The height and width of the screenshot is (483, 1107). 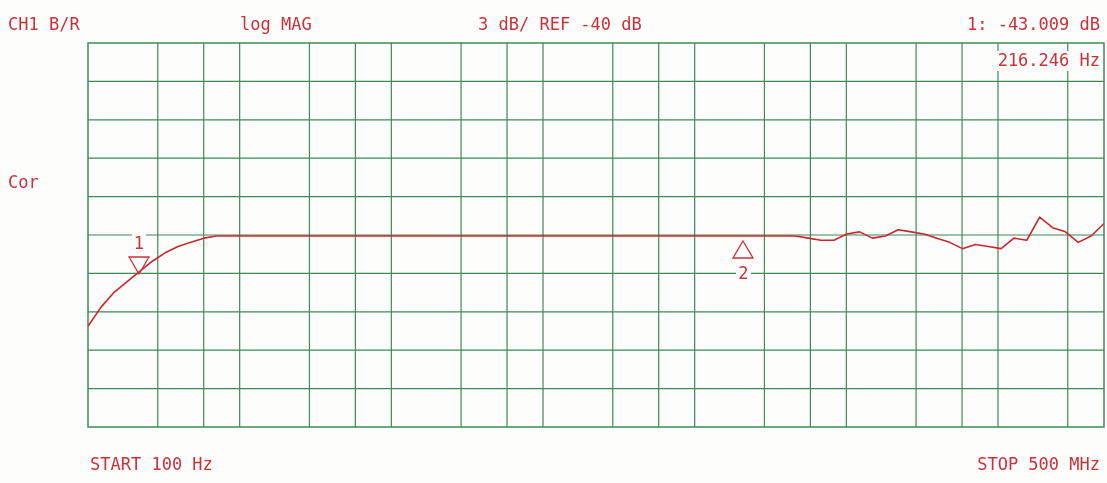 I want to click on text: 3 dB/ REF -40 dB, so click(x=560, y=24).